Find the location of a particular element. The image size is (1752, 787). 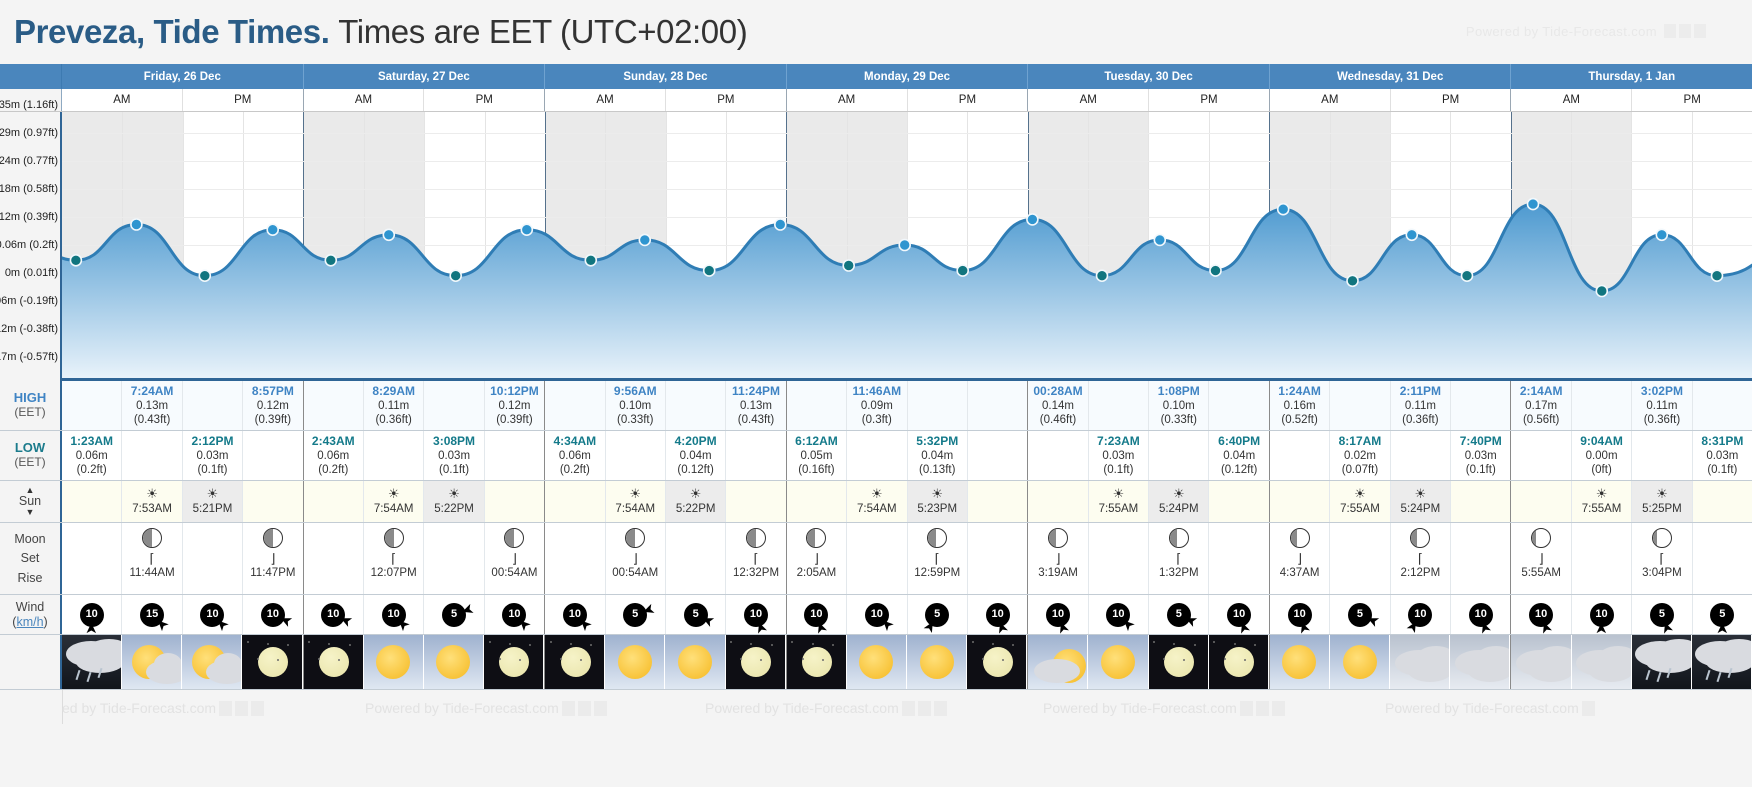

moon-label: Moon is located at coordinates (30, 538).